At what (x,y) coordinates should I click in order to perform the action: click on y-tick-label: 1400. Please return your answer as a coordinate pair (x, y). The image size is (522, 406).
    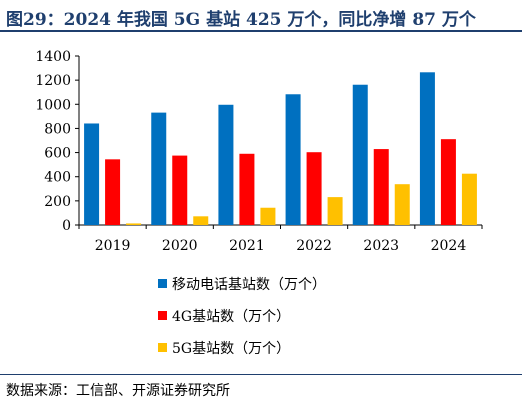
    Looking at the image, I should click on (53, 57).